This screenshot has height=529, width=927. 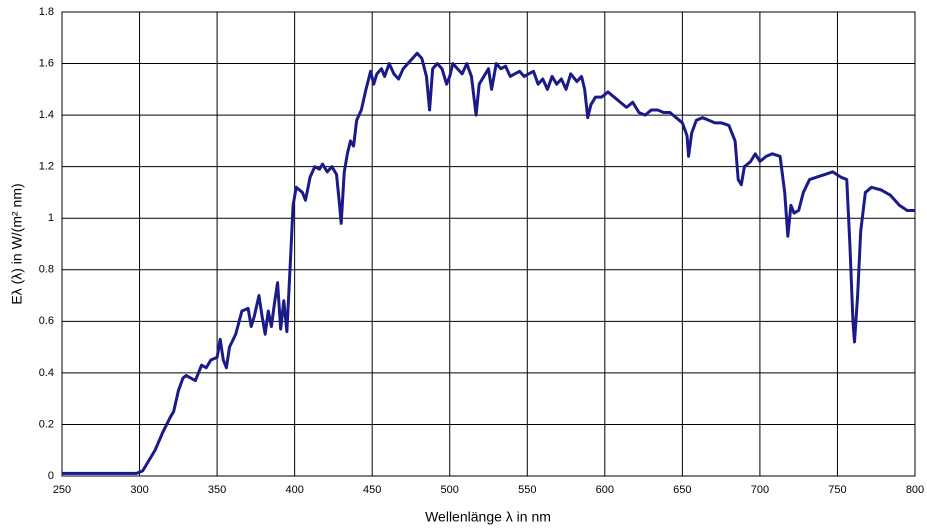 What do you see at coordinates (605, 490) in the screenshot?
I see `x-tick-label: 600` at bounding box center [605, 490].